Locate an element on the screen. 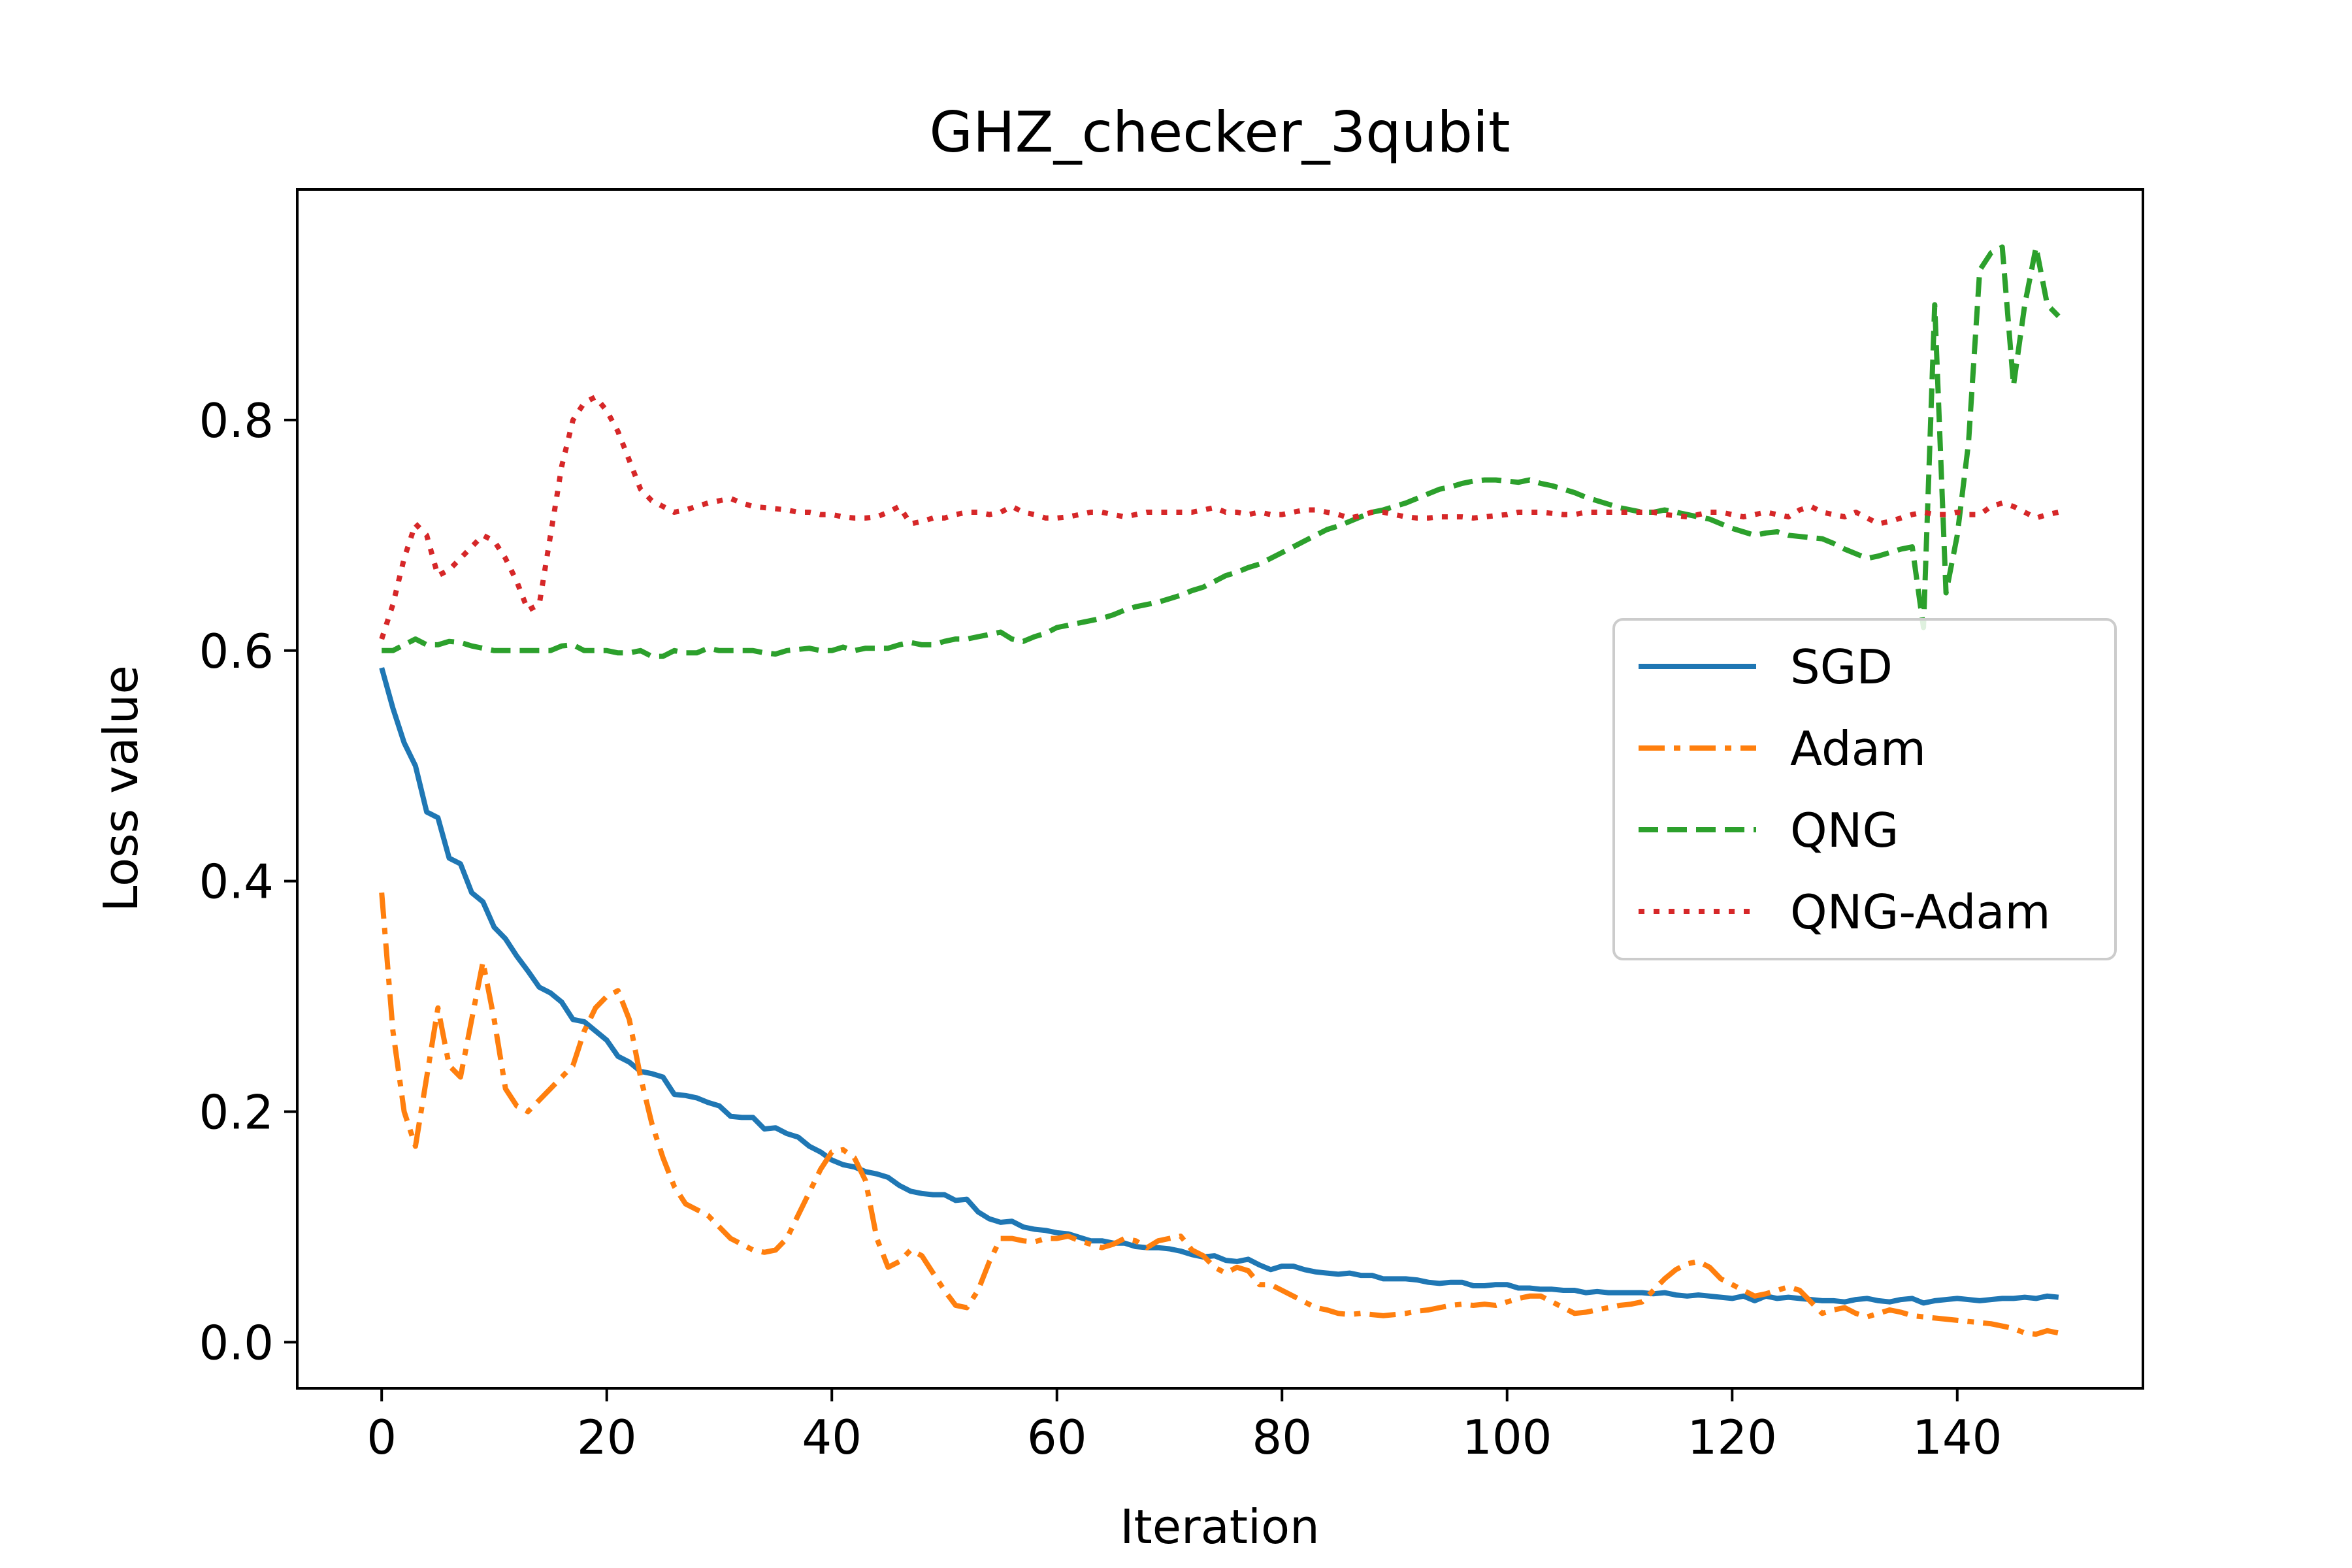 The width and height of the screenshot is (2352, 1568). legend-label: QNG is located at coordinates (1844, 830).